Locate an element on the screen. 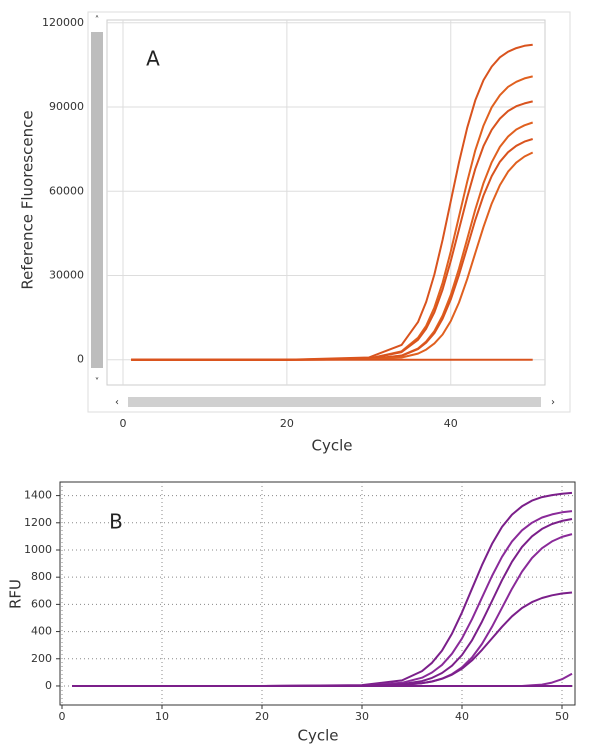 The image size is (597, 744). y-tick-label: 30000 is located at coordinates (66, 275).